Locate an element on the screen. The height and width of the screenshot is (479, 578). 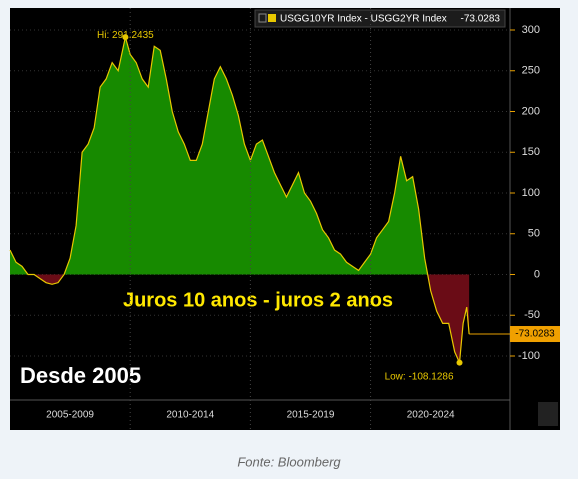
y-tick-label: -100 is located at coordinates (529, 356).